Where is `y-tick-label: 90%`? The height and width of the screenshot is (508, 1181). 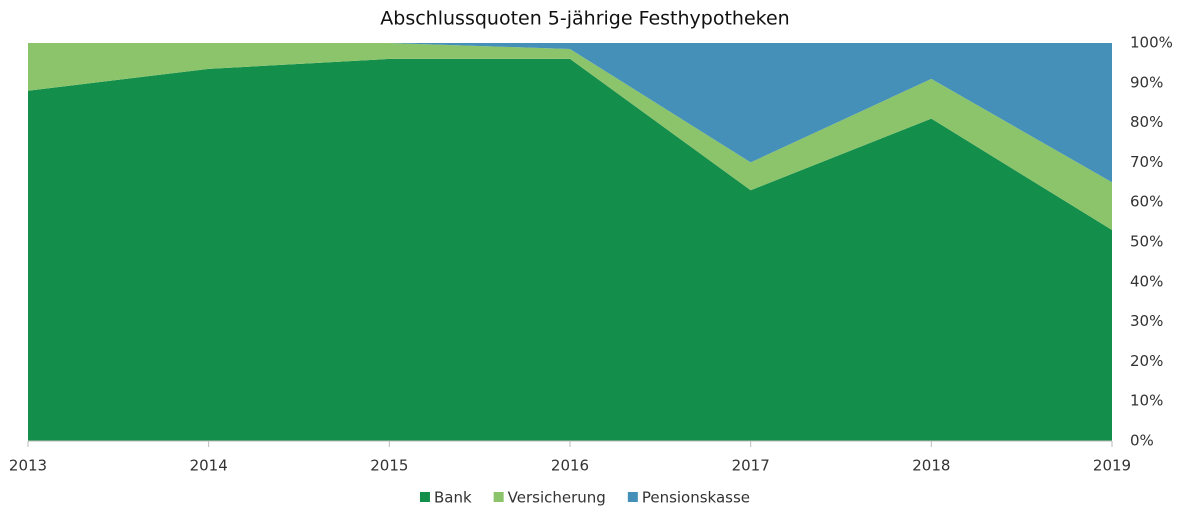 y-tick-label: 90% is located at coordinates (1146, 82).